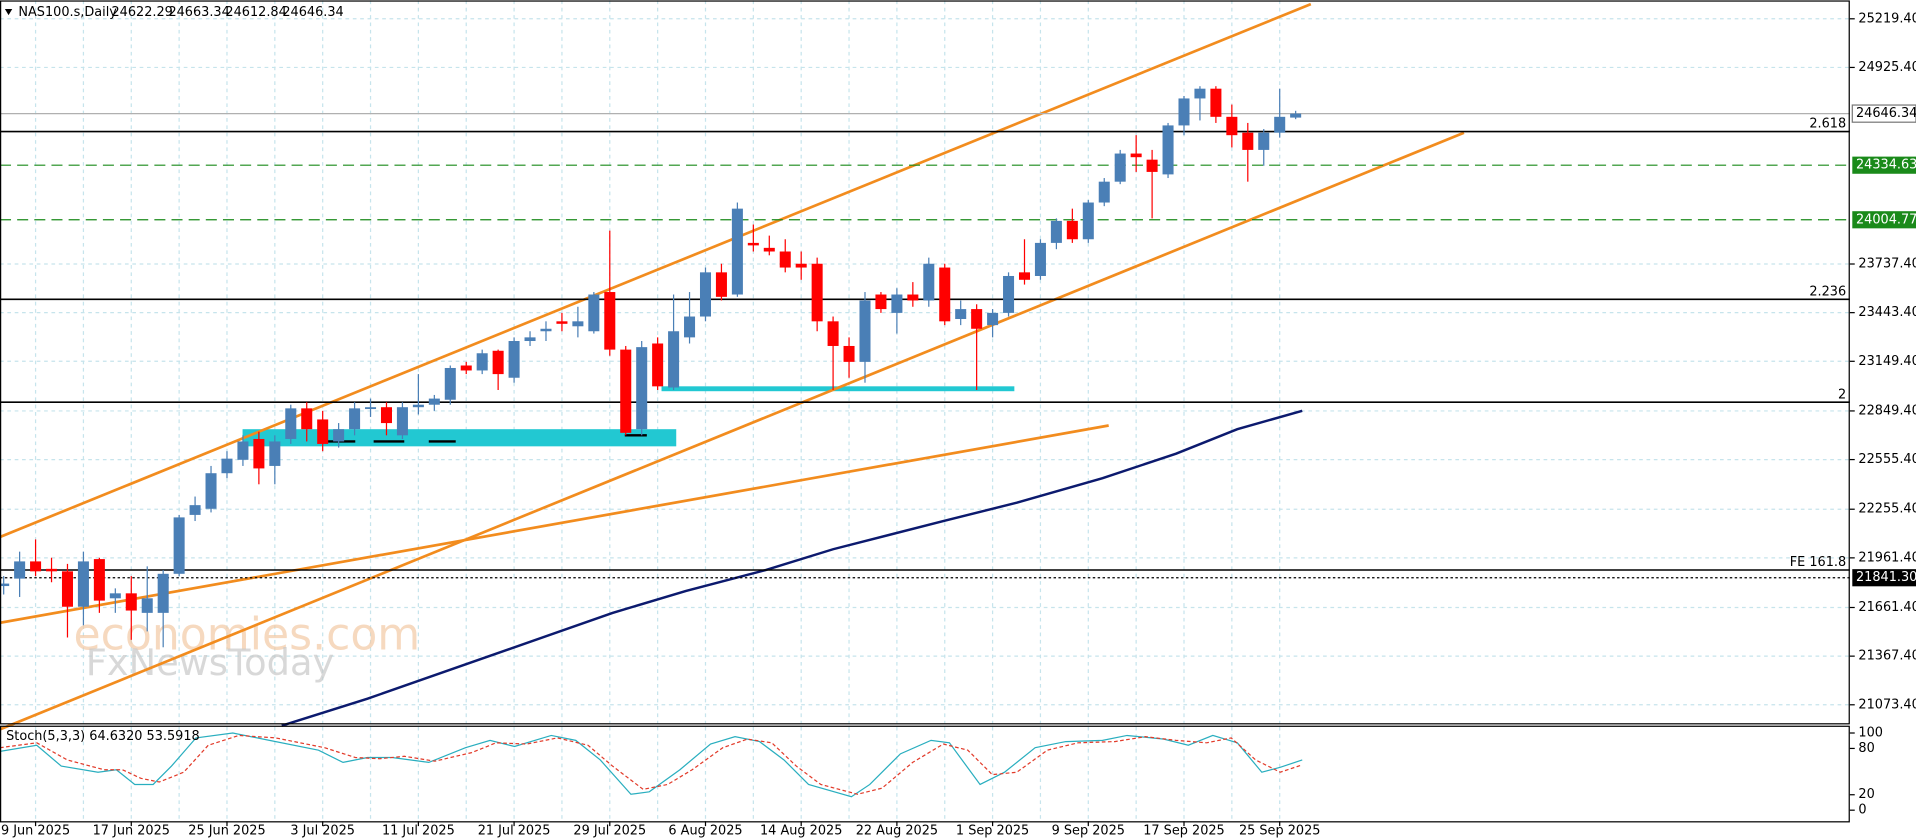 This screenshot has height=840, width=1916. What do you see at coordinates (1887, 361) in the screenshot?
I see `y-tick-label: 23149.40` at bounding box center [1887, 361].